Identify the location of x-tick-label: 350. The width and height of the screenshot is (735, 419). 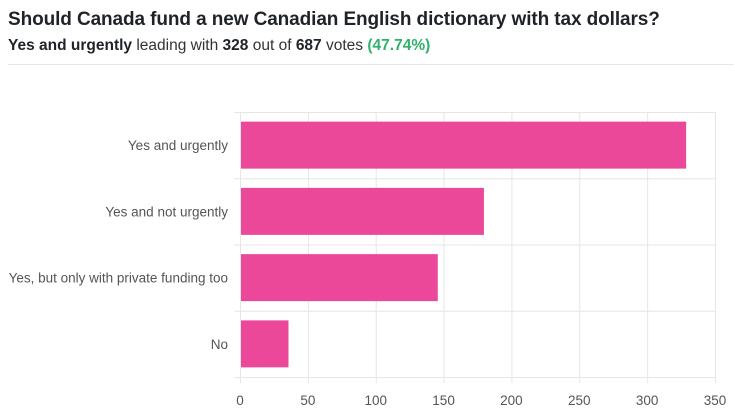
(715, 400).